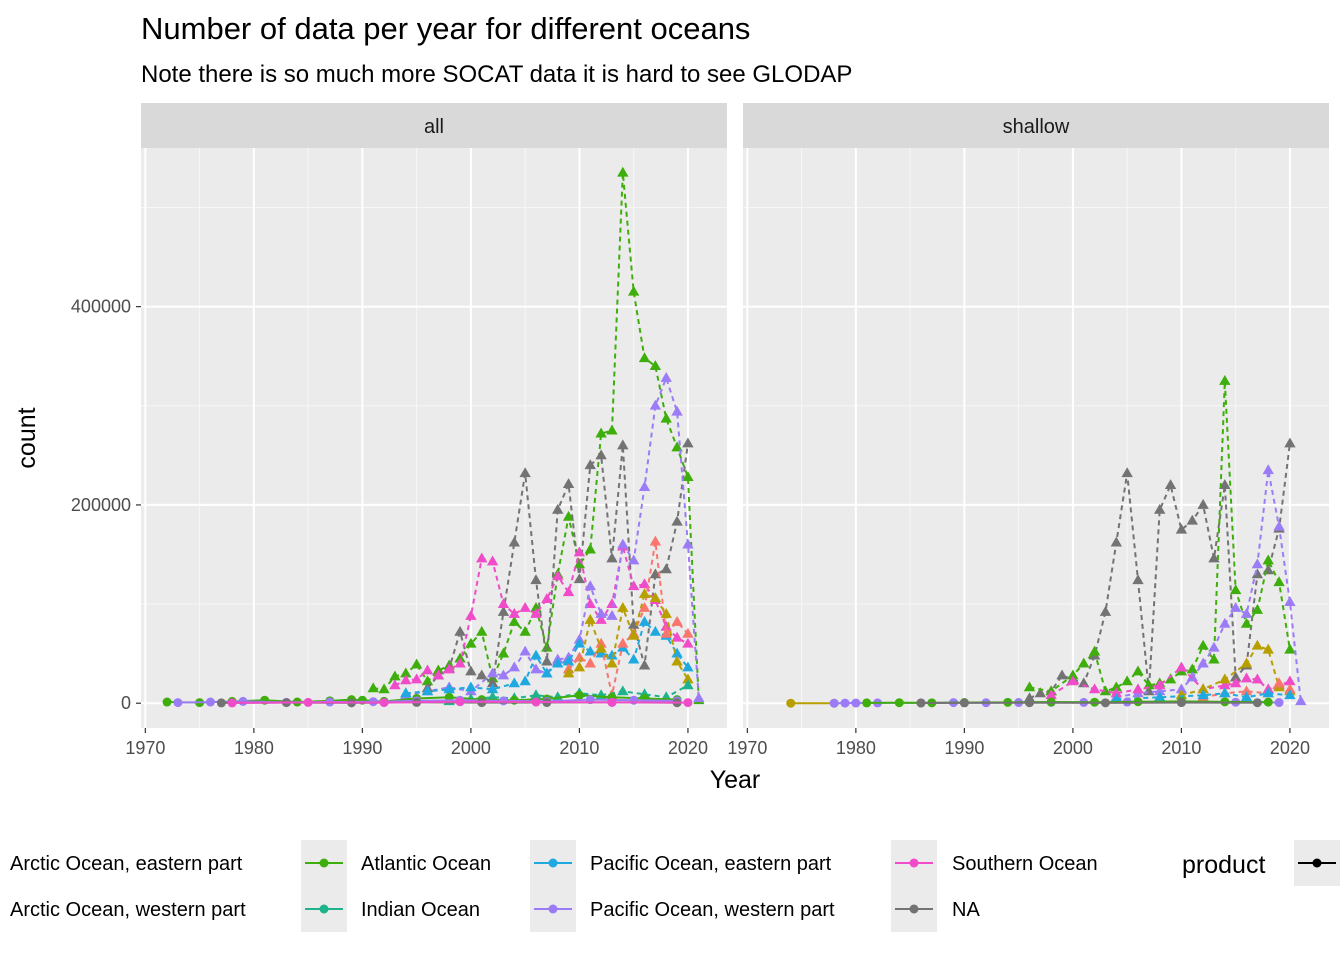  I want to click on facet-label-shallow: shallow, so click(1036, 127).